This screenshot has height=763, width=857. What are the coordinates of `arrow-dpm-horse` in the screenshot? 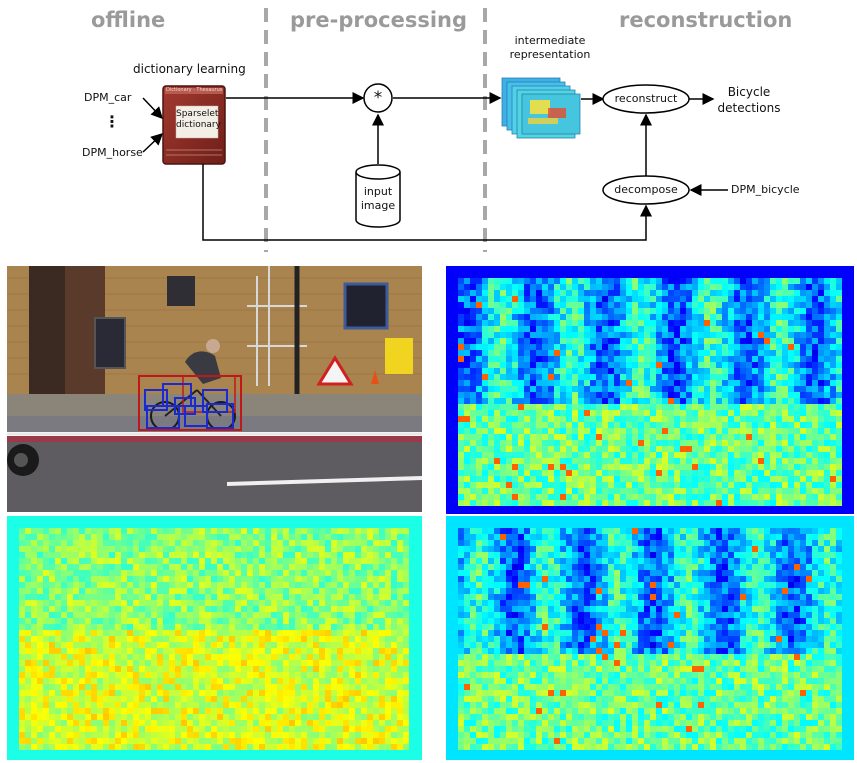 It's located at (153, 142).